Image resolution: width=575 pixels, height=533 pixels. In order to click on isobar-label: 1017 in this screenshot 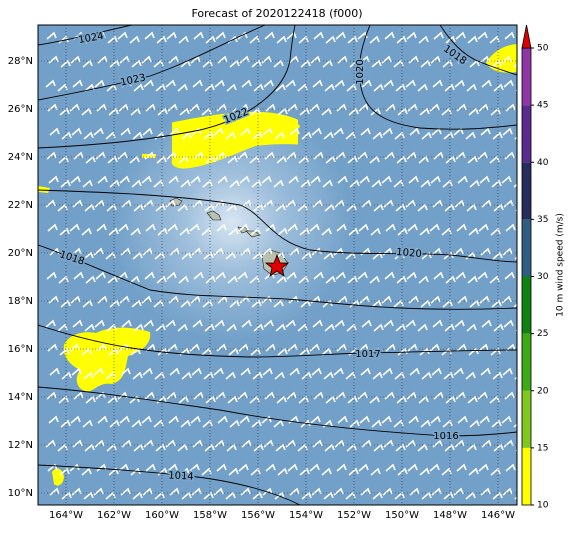, I will do `click(367, 354)`.